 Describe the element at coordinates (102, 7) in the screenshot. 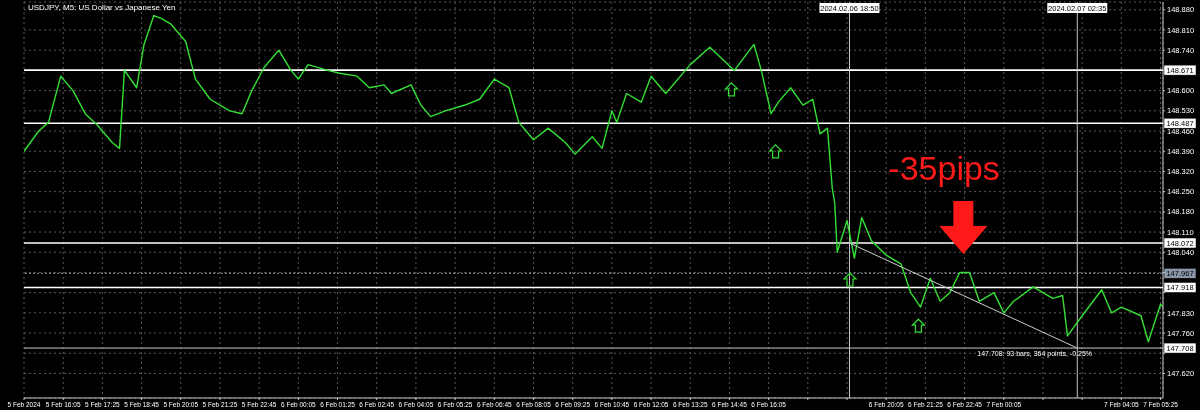

I see `chart-title: USDJPY, M5: US Dollar vs Japanese Yen` at that location.